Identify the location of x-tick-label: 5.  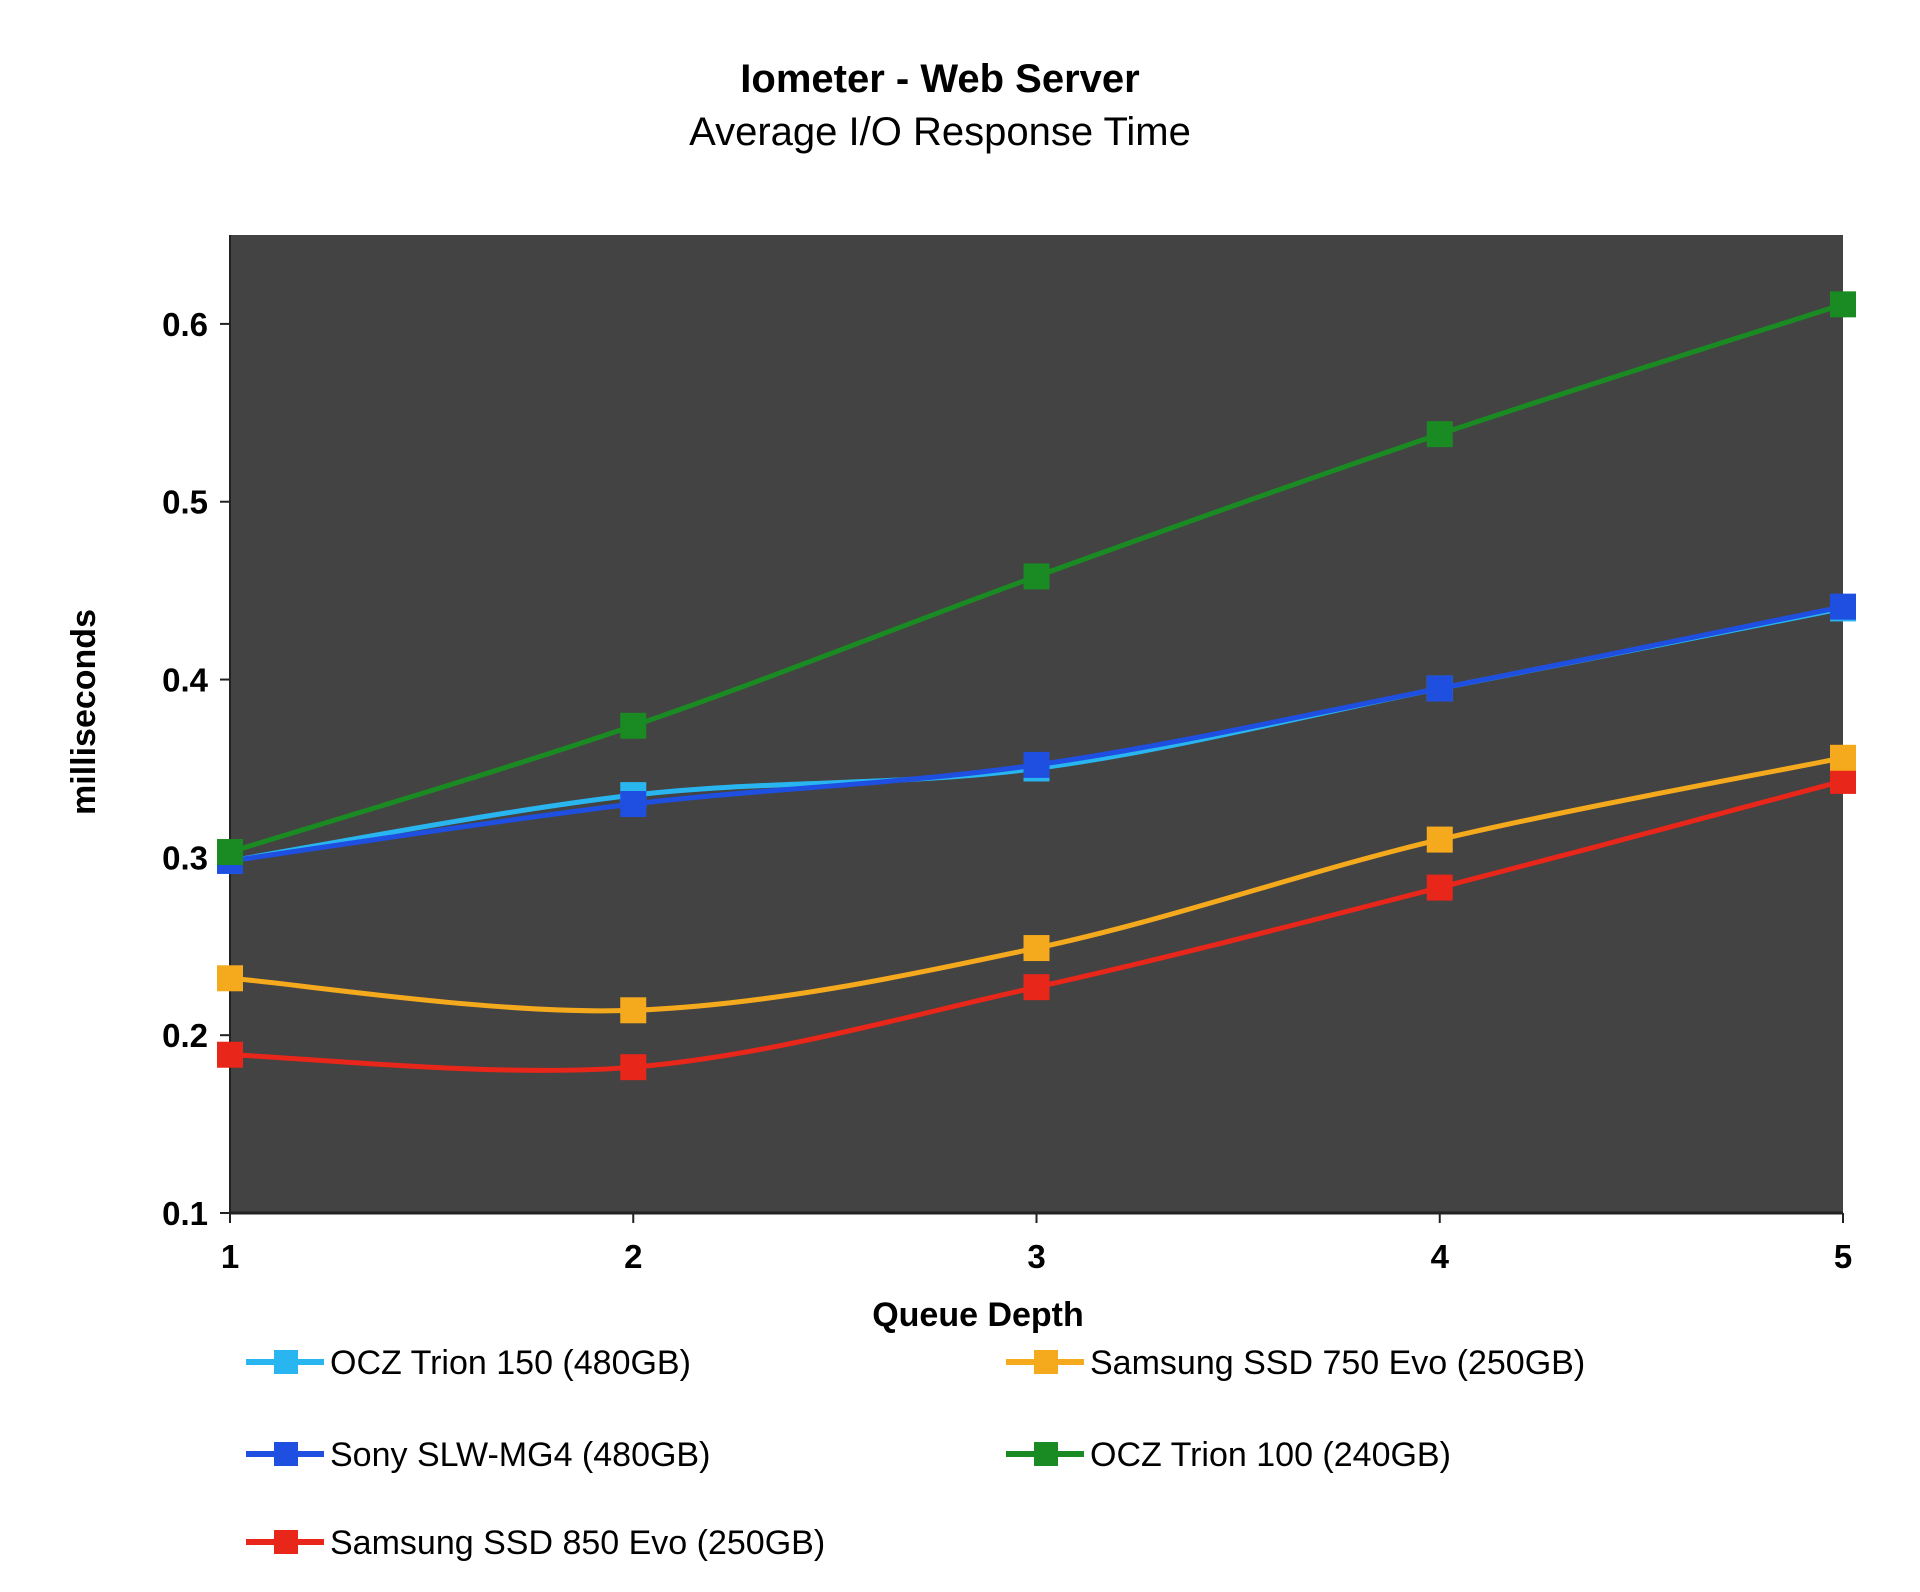
(1843, 1256).